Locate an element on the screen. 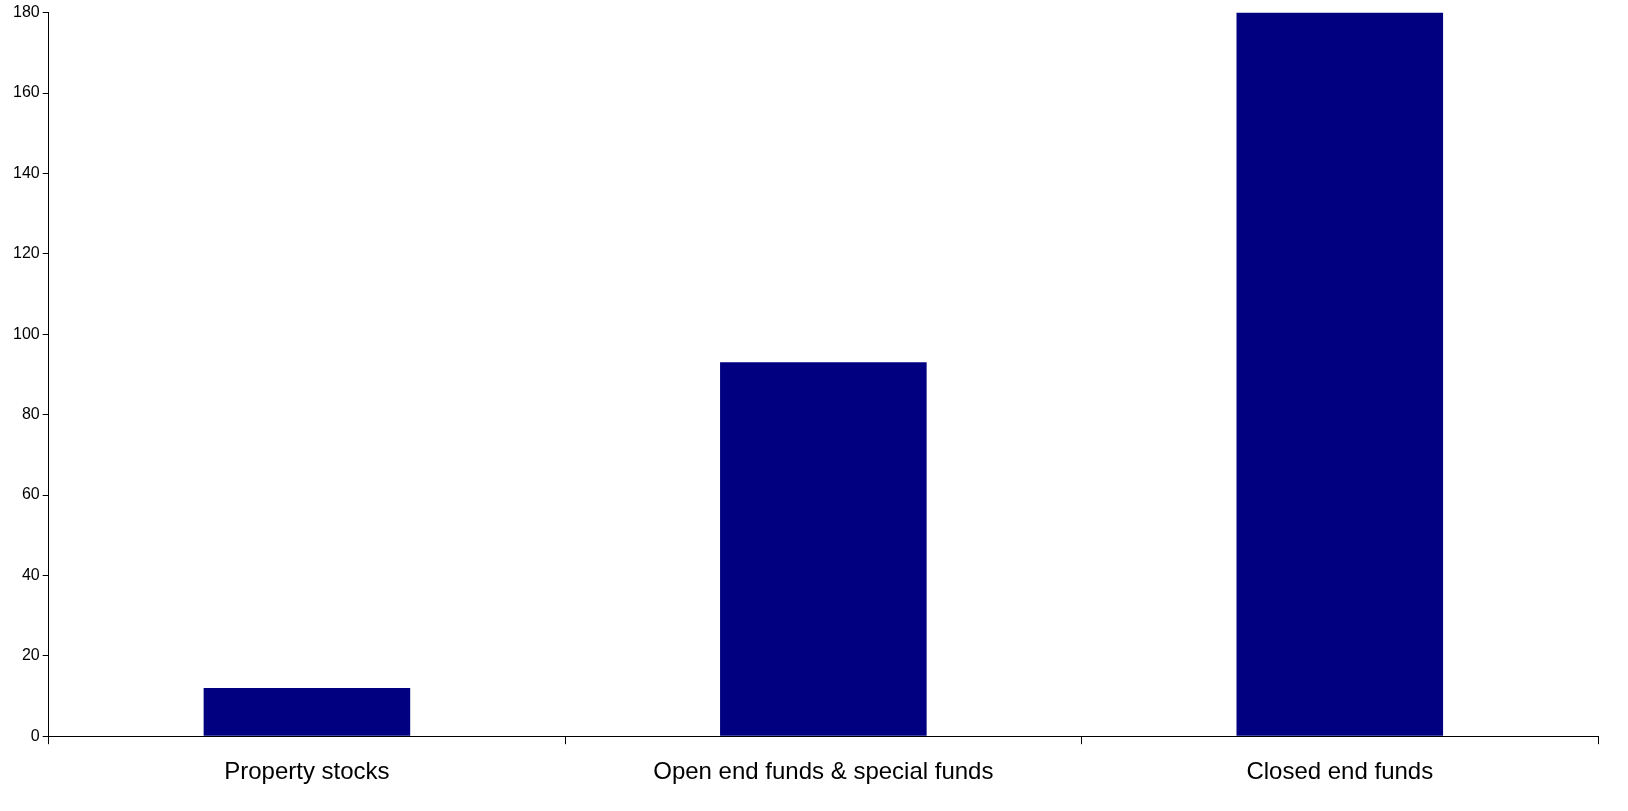 Image resolution: width=1628 pixels, height=811 pixels. y-tick-label: 60 is located at coordinates (30, 494).